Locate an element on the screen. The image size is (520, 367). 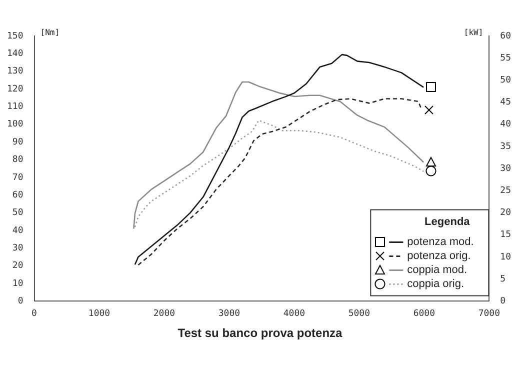
y-tick-label: 70 is located at coordinates (18, 177).